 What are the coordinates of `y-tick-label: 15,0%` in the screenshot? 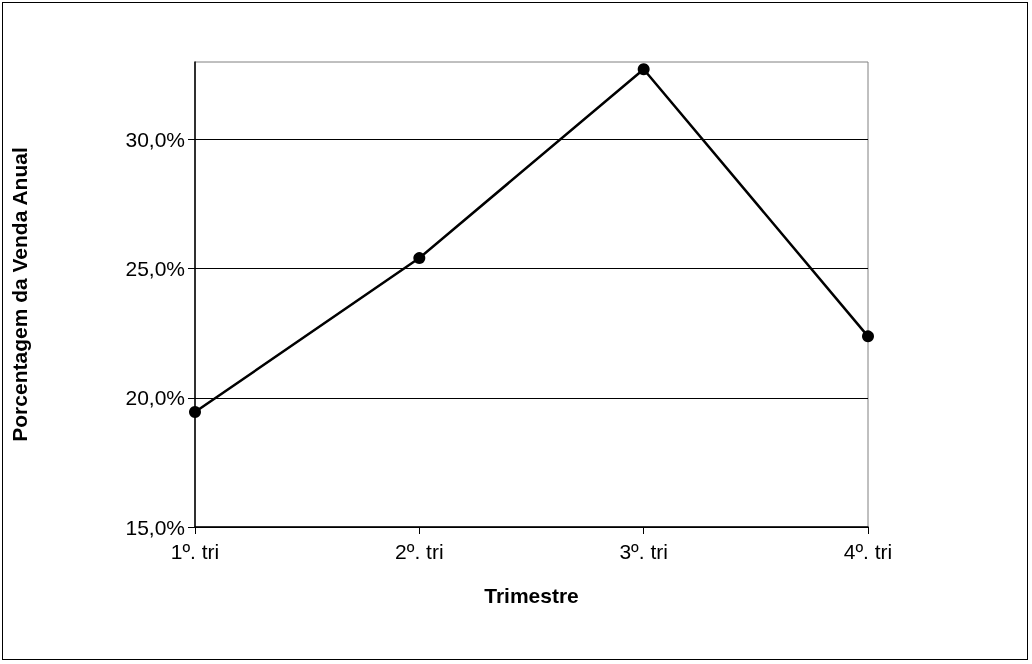 It's located at (155, 527).